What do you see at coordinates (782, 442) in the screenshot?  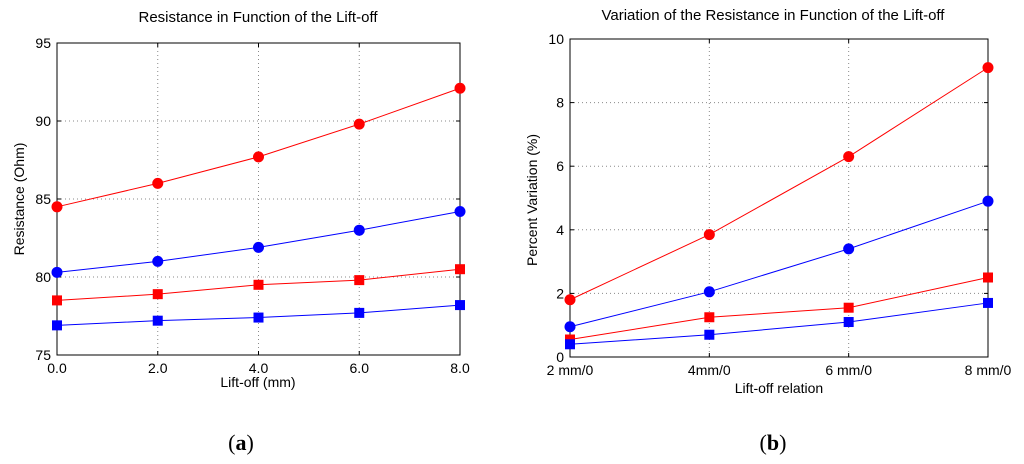 I see `chart-b-caption-close: )` at bounding box center [782, 442].